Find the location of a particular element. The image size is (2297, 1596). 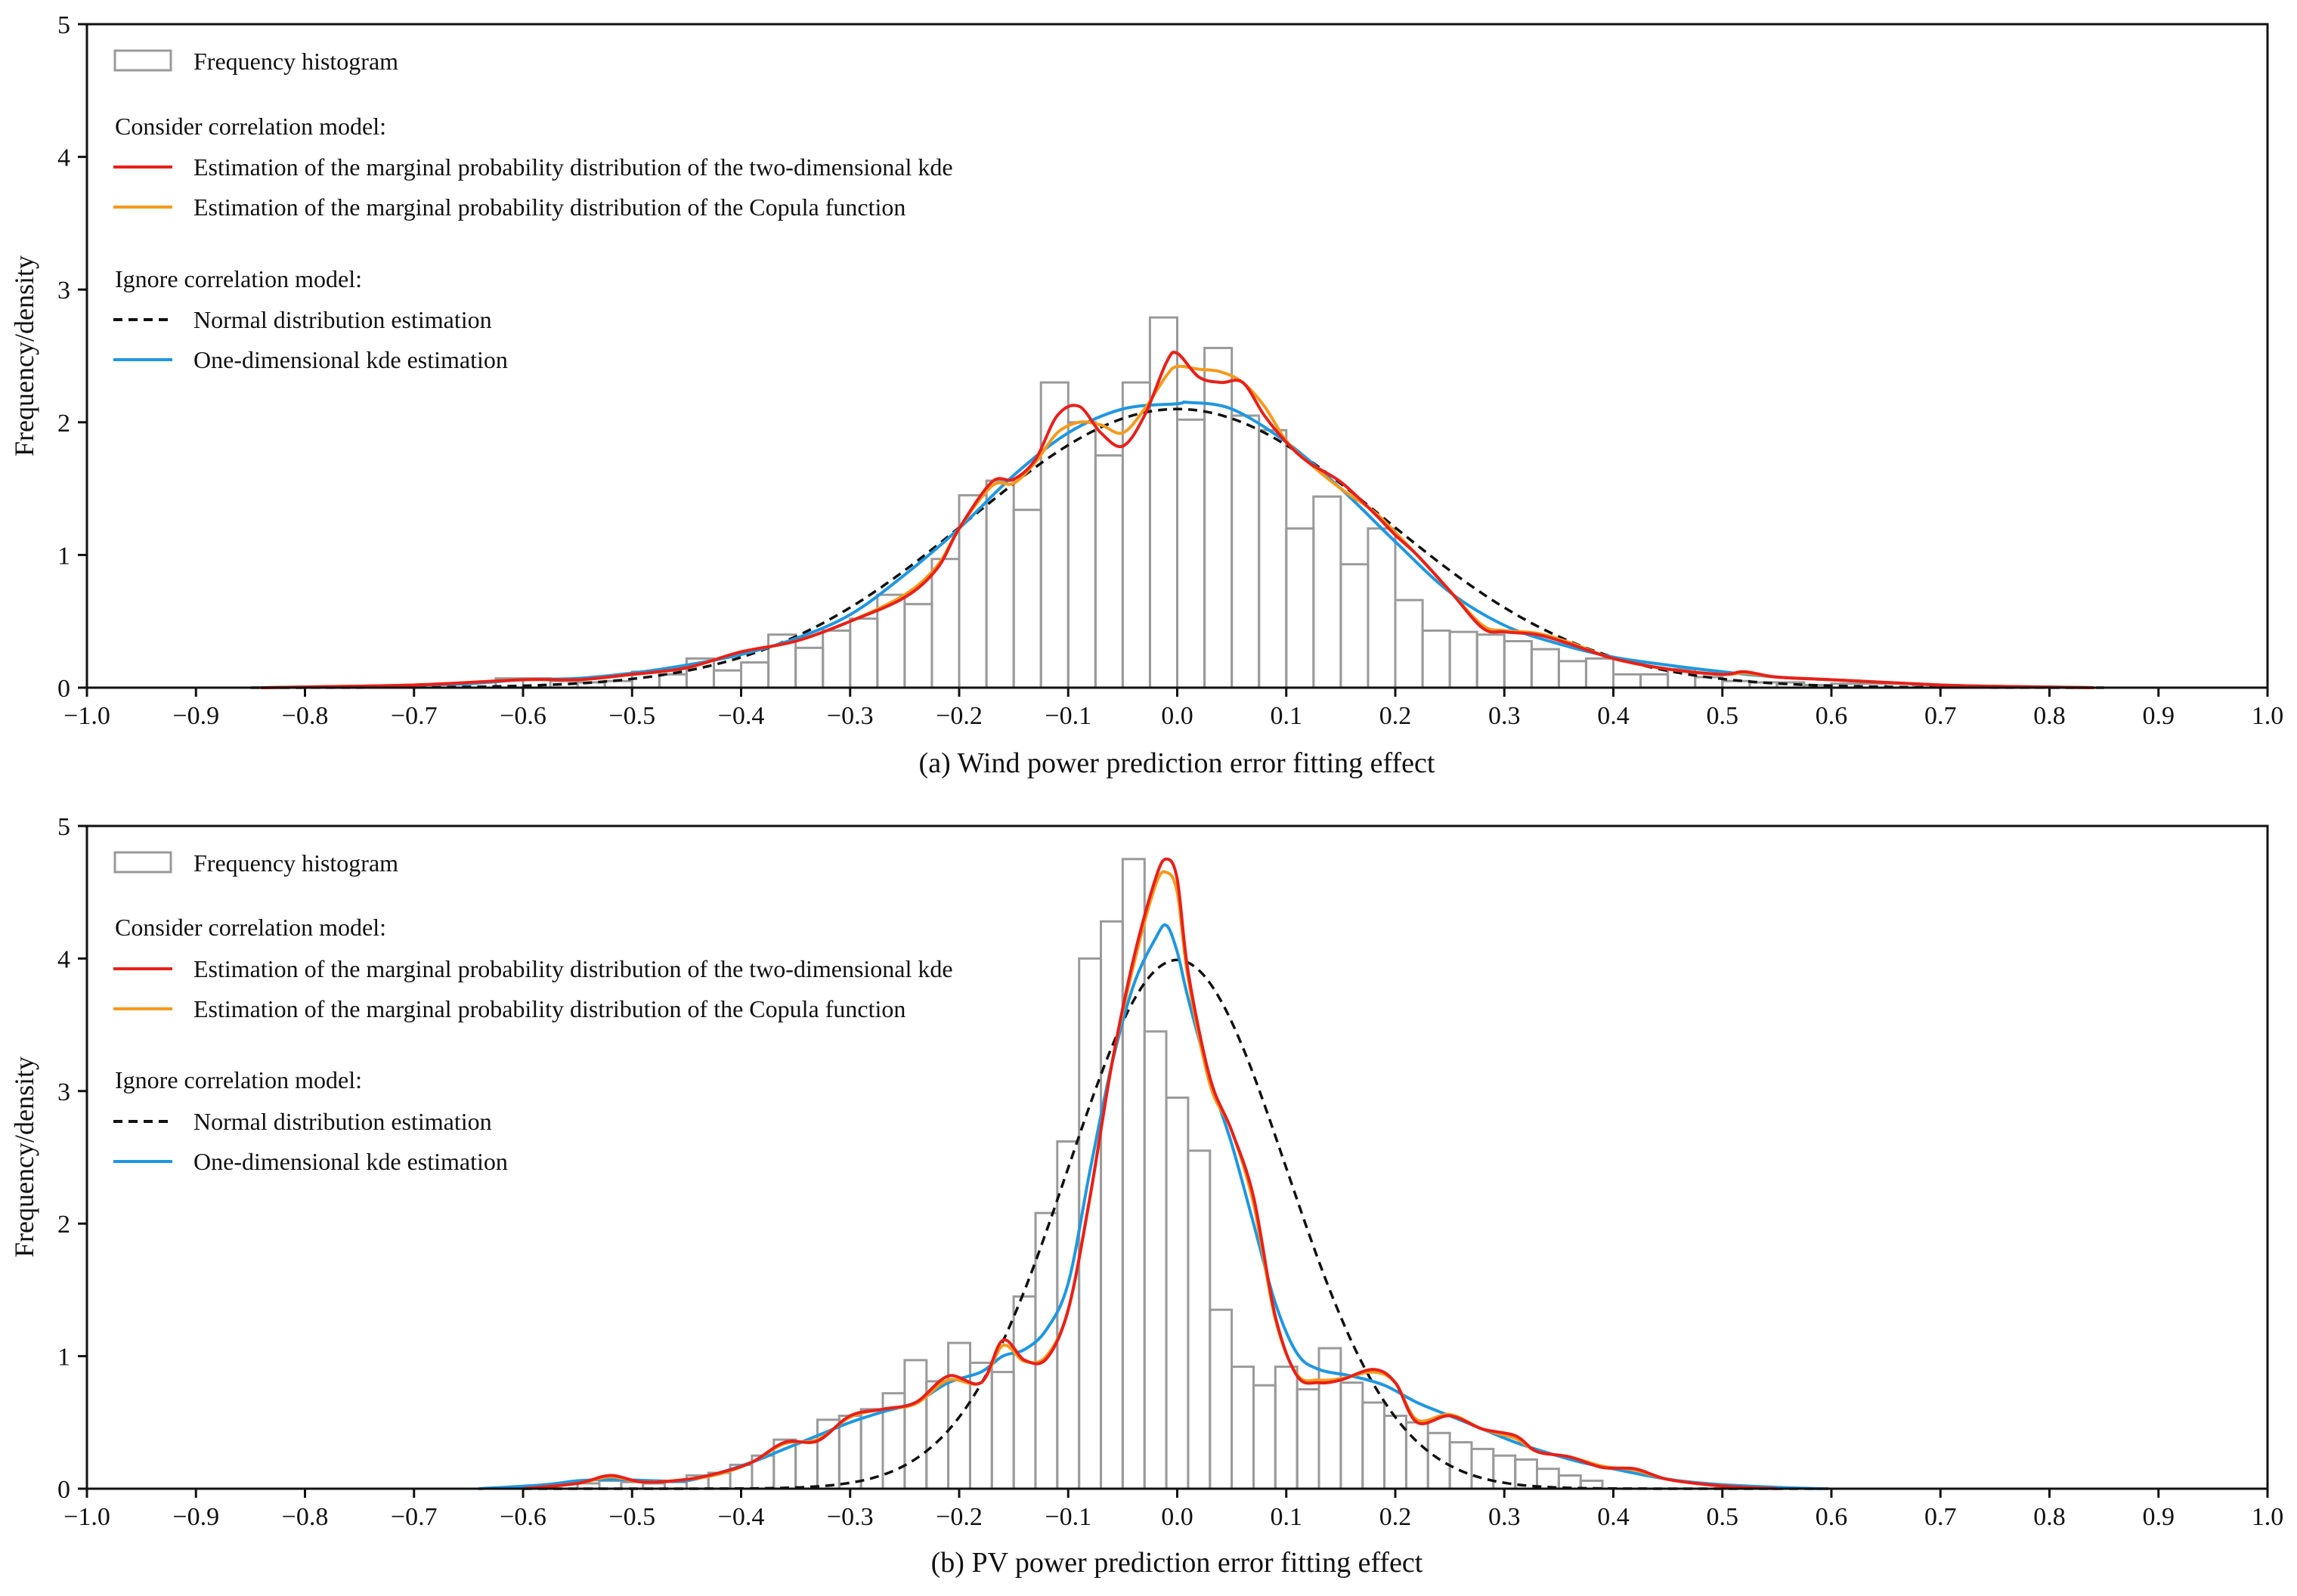

x-tick-label: −0.3 is located at coordinates (850, 716).